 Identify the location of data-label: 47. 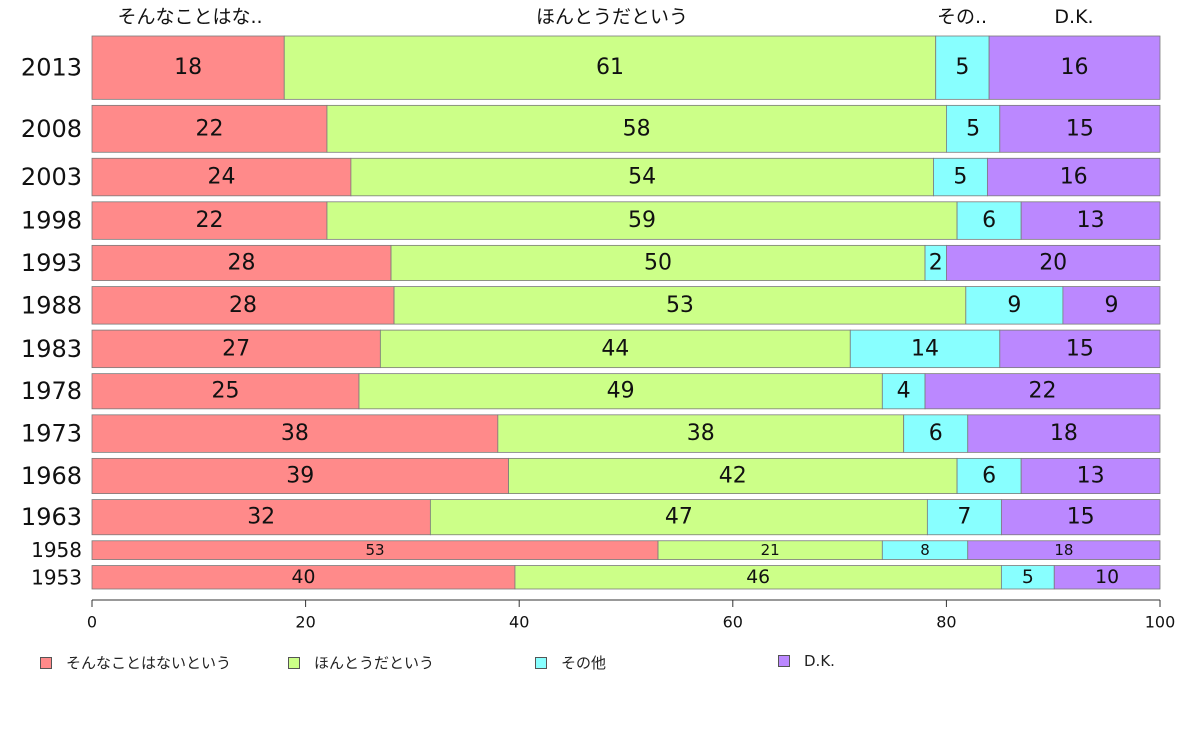
(679, 517).